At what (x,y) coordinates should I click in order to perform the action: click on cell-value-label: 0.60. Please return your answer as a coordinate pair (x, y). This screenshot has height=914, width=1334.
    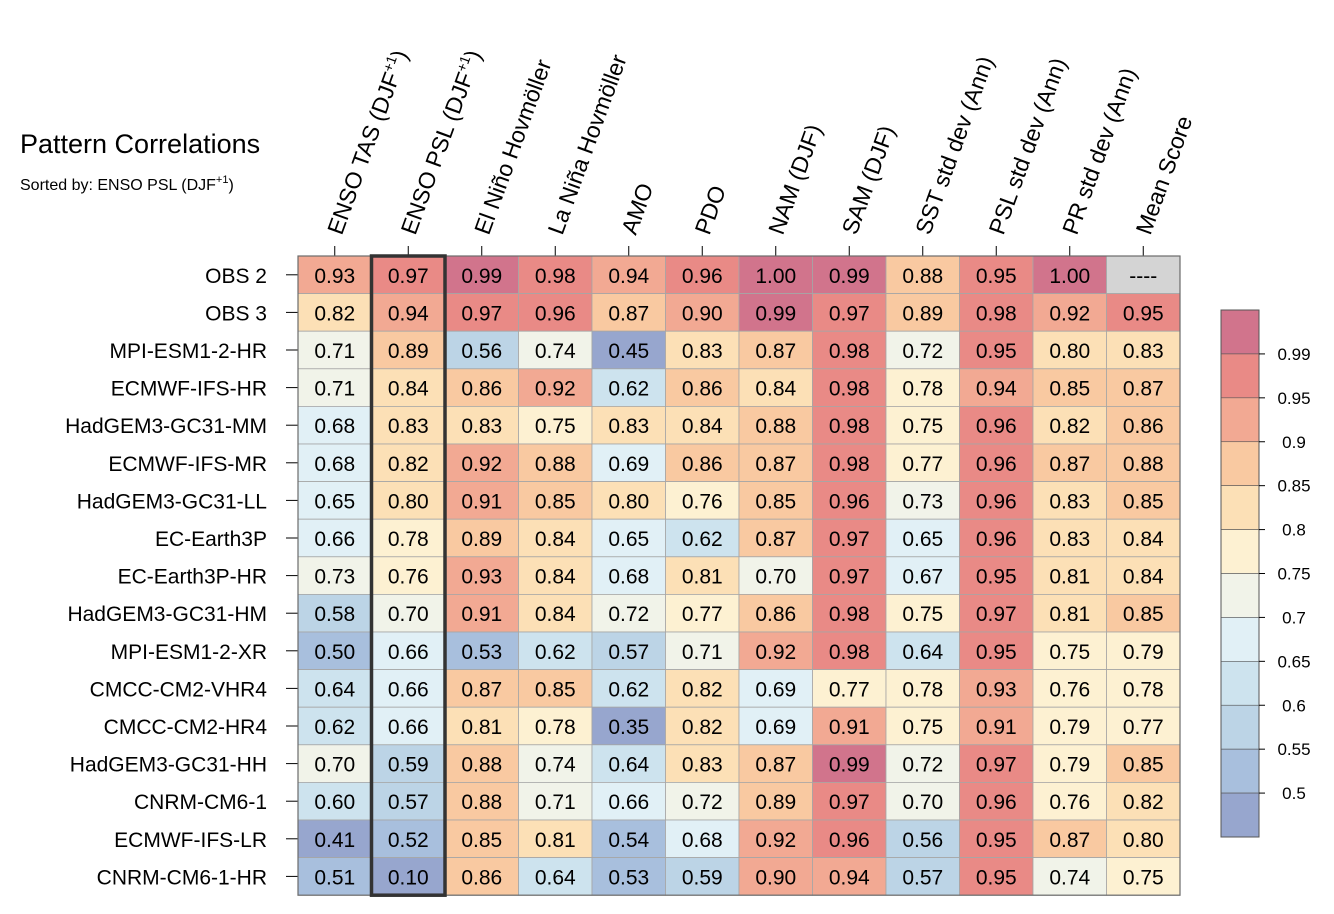
    Looking at the image, I should click on (334, 802).